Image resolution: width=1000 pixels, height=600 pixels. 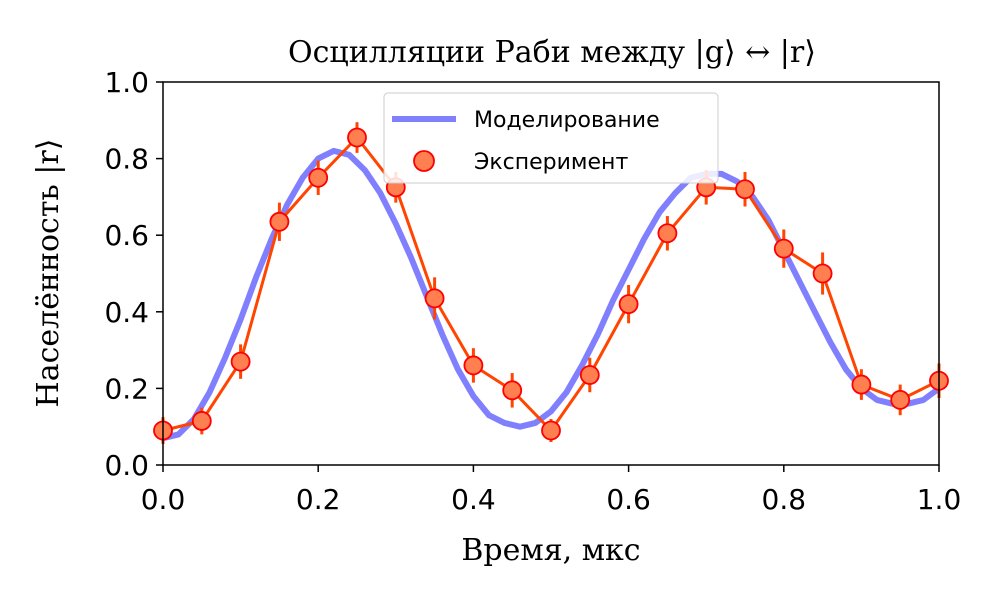 What do you see at coordinates (628, 499) in the screenshot?
I see `x-tick-label: 0.6` at bounding box center [628, 499].